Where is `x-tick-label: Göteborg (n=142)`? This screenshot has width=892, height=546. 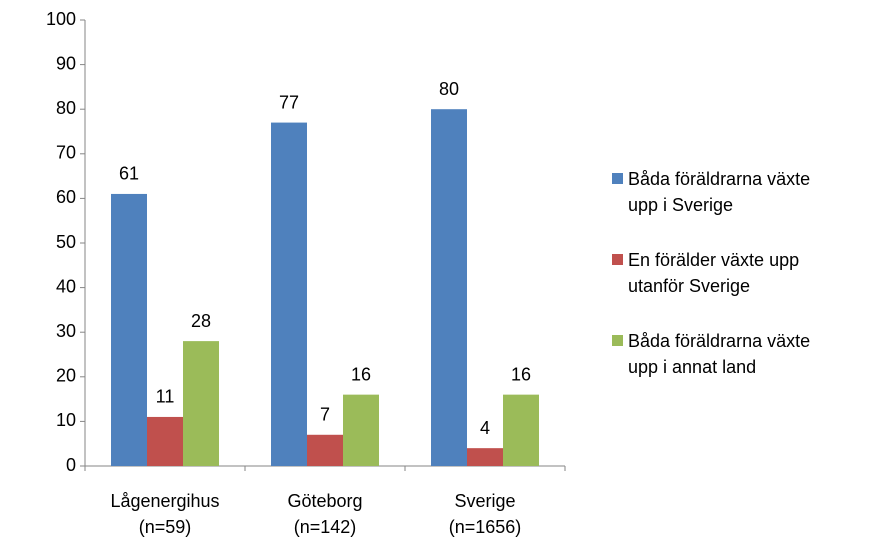 x-tick-label: Göteborg (n=142) is located at coordinates (325, 514).